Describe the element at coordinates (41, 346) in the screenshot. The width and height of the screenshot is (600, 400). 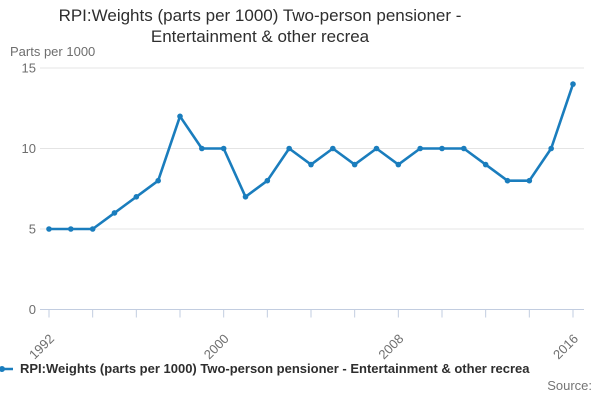
I see `x-tick-label: 1992` at that location.